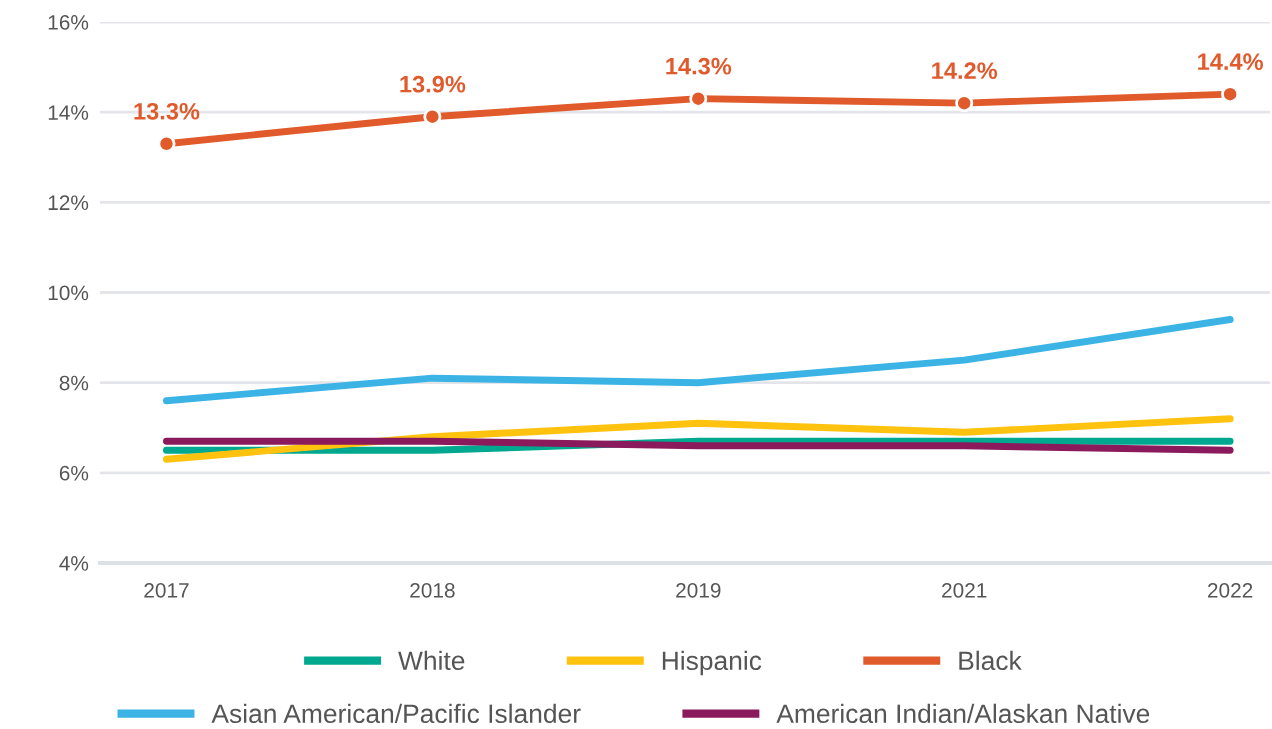 Image resolution: width=1272 pixels, height=729 pixels. What do you see at coordinates (963, 713) in the screenshot?
I see `legend-label: American Indian/Alaskan Native` at bounding box center [963, 713].